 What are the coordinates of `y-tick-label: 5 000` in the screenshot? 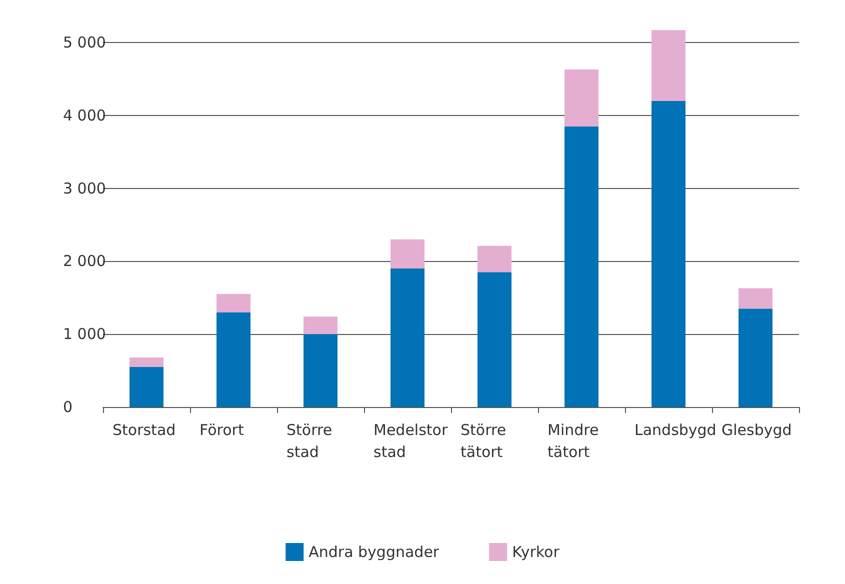 It's located at (84, 43).